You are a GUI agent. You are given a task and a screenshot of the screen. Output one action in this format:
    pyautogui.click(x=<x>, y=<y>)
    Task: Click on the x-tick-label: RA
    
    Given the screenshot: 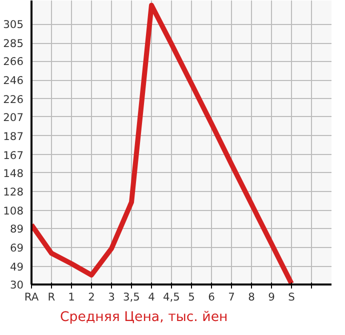 What is the action you would take?
    pyautogui.click(x=32, y=297)
    